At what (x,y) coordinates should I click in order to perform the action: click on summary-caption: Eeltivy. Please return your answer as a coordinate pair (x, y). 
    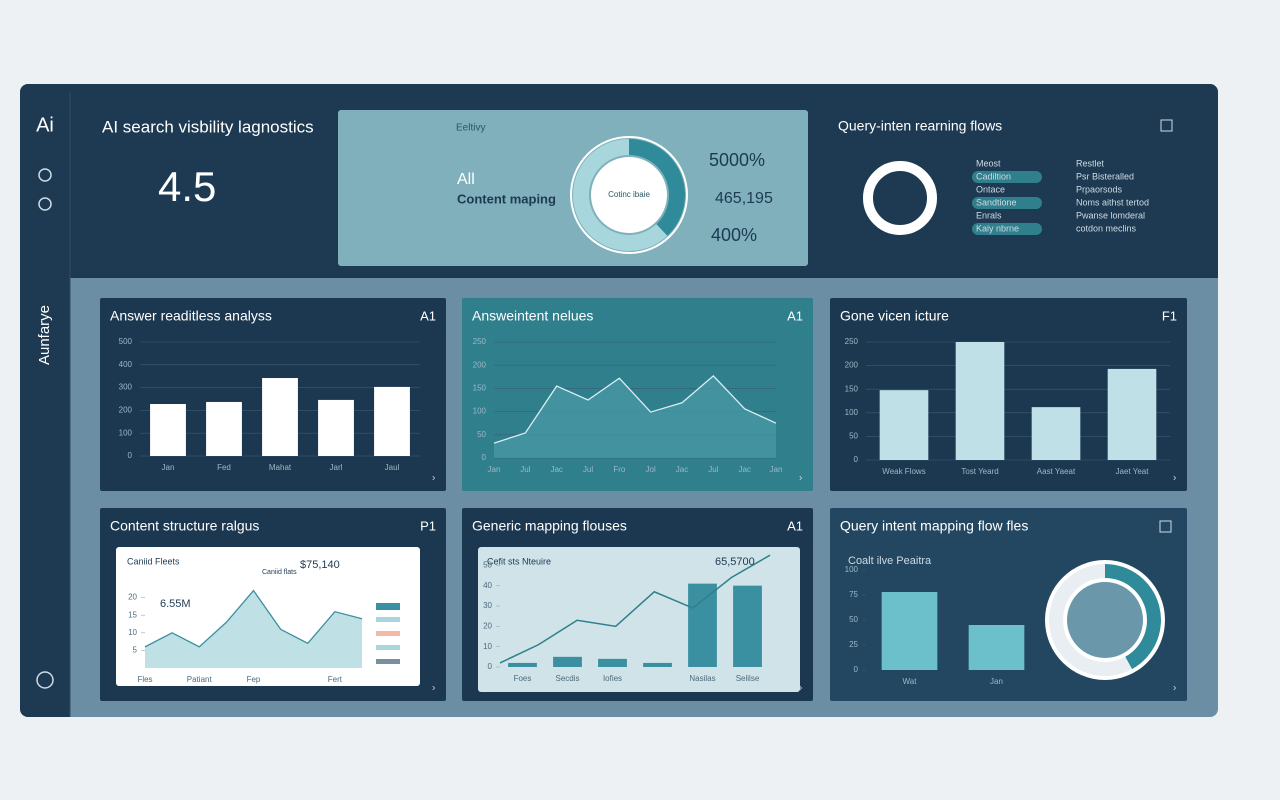
    Looking at the image, I should click on (470, 128).